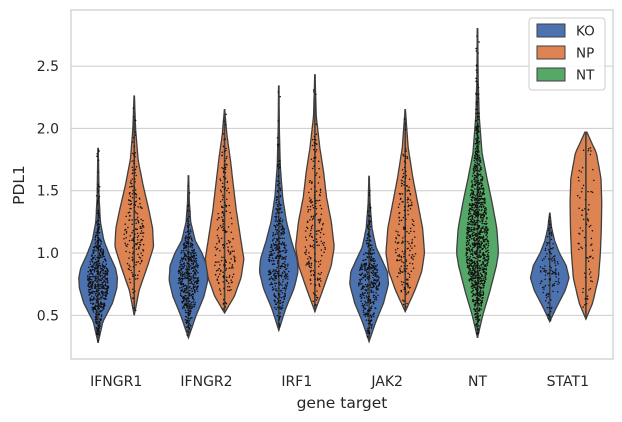 The width and height of the screenshot is (622, 422). What do you see at coordinates (585, 32) in the screenshot?
I see `legend-label: KO` at bounding box center [585, 32].